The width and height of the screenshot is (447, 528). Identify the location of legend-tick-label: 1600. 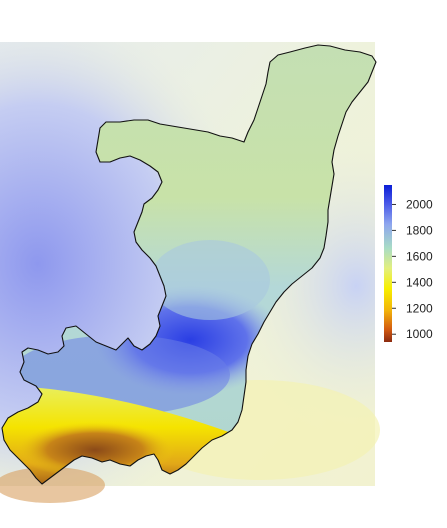
(419, 256).